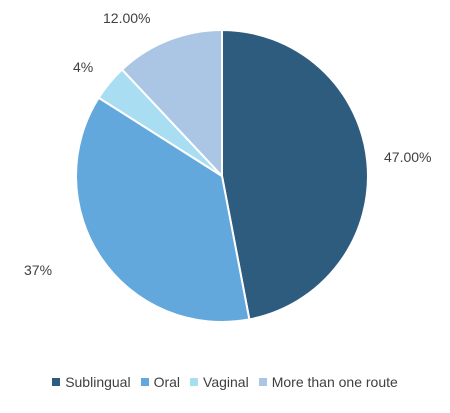 This screenshot has height=413, width=450. I want to click on legend-label: More than one route, so click(334, 382).